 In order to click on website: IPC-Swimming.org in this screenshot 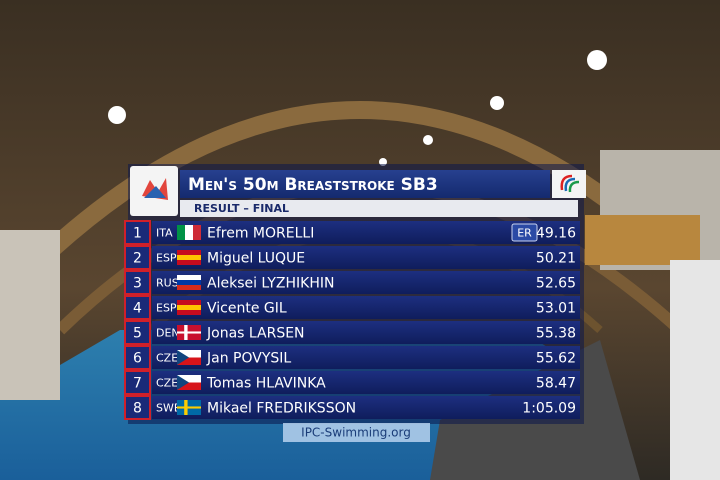, I will do `click(356, 433)`.